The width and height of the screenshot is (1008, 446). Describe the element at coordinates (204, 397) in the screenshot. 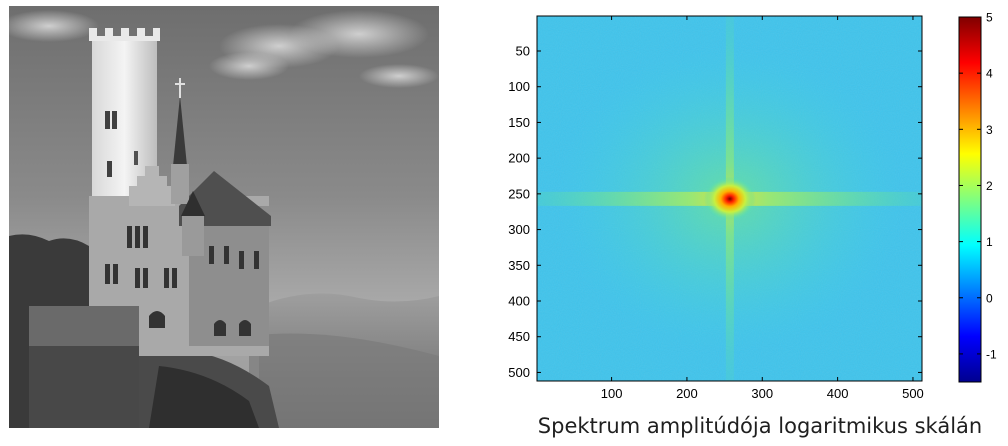

I see `cliff-shadow` at that location.